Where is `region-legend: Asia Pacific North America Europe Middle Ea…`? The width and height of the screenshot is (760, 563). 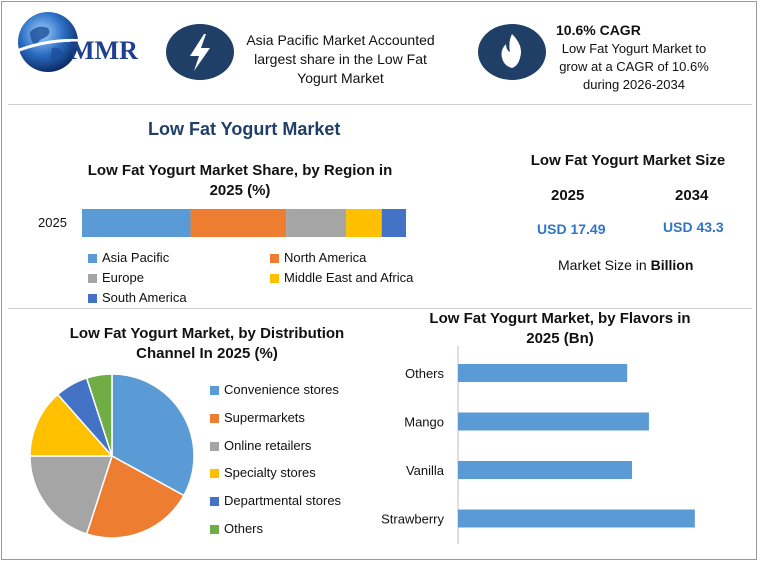 region-legend: Asia Pacific North America Europe Middle Ea… is located at coordinates (268, 280).